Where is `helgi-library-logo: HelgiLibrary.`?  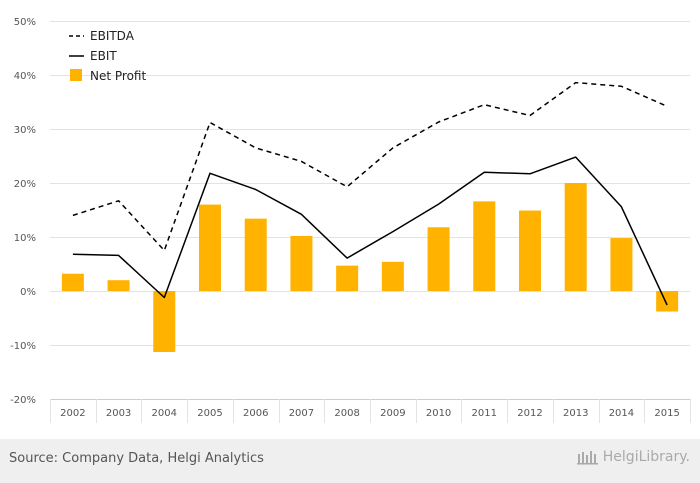
helgi-library-logo: HelgiLibrary. is located at coordinates (633, 457).